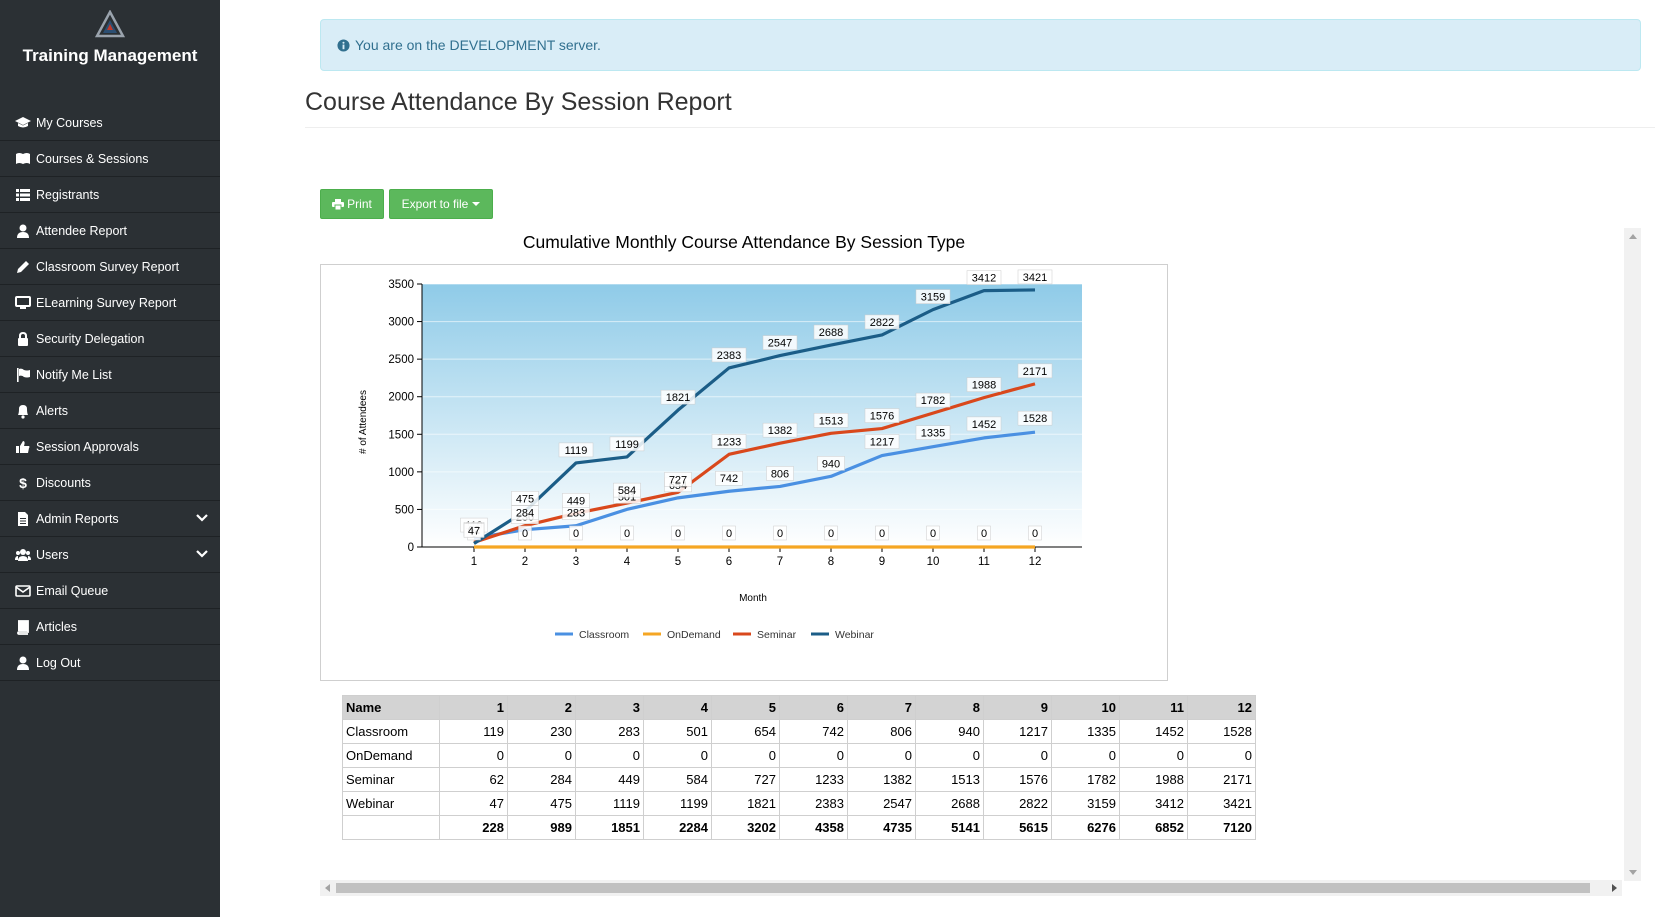 This screenshot has height=917, width=1680. I want to click on sidebar-item-courses-and-sessions: Courses & Sessions, so click(110, 159).